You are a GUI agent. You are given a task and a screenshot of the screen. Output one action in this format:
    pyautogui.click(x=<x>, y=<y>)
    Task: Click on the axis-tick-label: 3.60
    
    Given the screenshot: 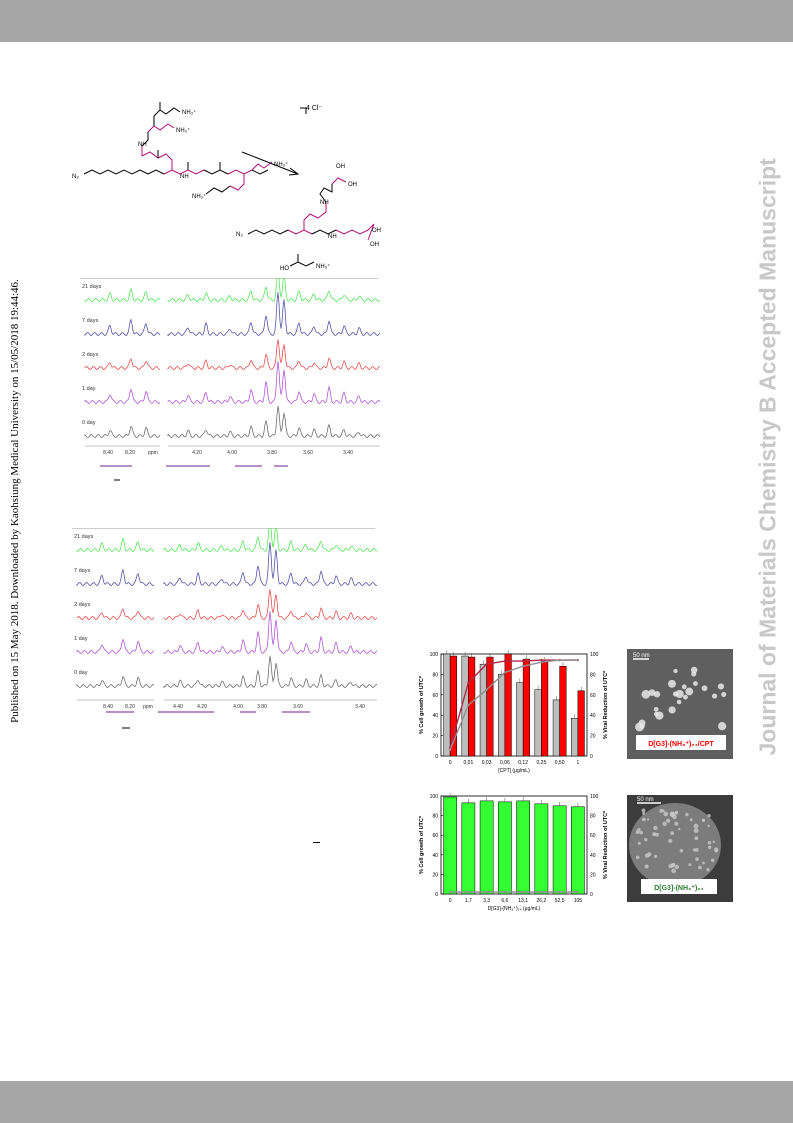 What is the action you would take?
    pyautogui.click(x=308, y=453)
    